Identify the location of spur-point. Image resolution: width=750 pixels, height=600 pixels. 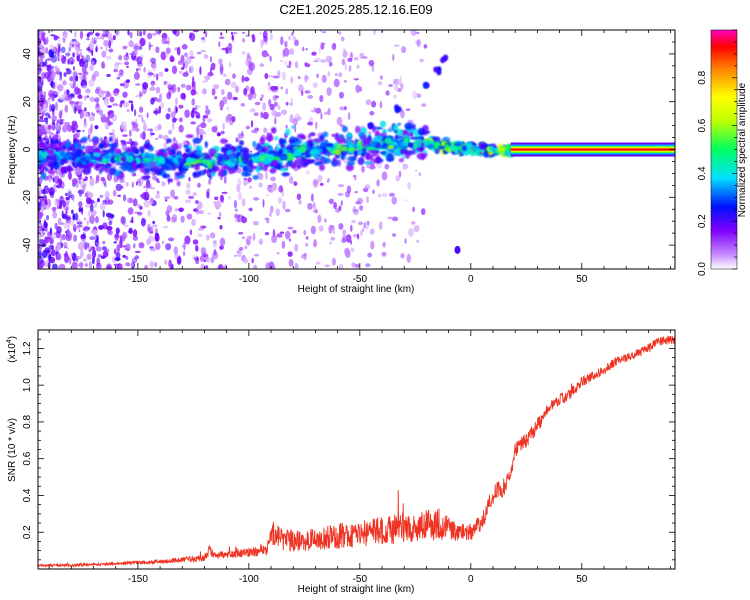
(399, 109).